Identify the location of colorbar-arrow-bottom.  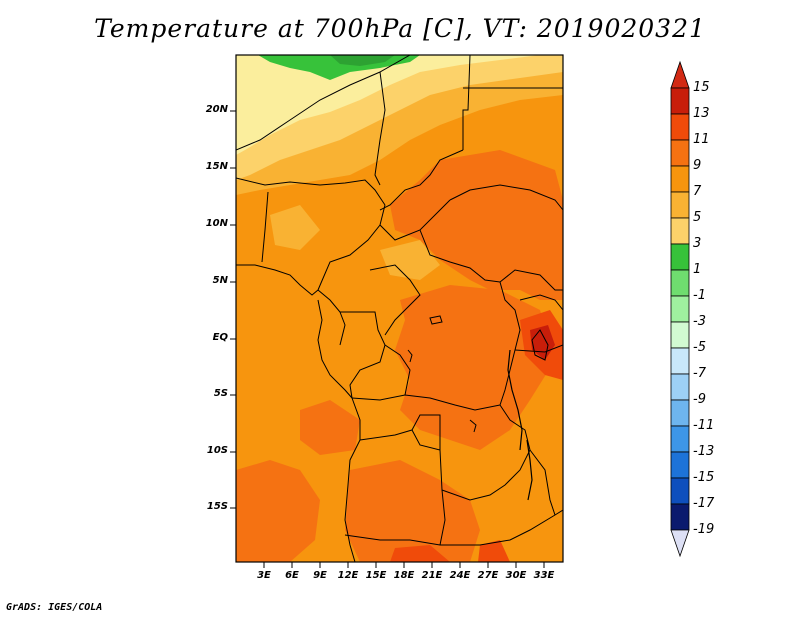
(680, 543).